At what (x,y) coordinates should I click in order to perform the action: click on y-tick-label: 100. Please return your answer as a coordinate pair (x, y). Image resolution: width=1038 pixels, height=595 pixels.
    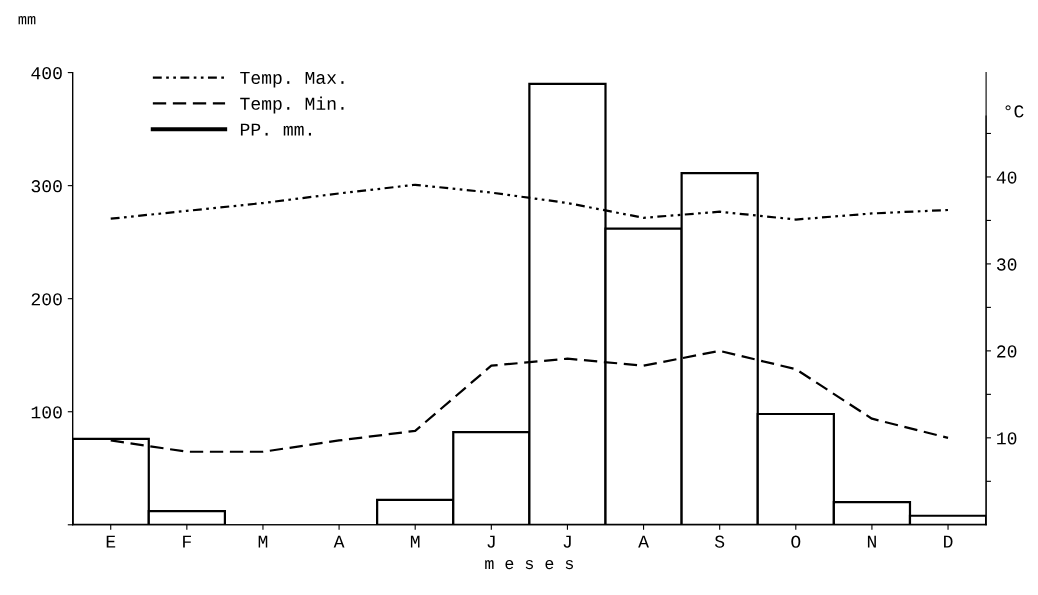
    Looking at the image, I should click on (46, 412).